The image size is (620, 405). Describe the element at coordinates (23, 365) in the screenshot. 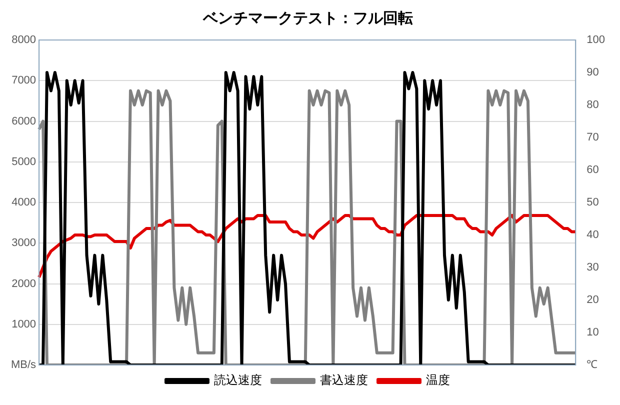

I see `y-tick-label: MB/s` at that location.